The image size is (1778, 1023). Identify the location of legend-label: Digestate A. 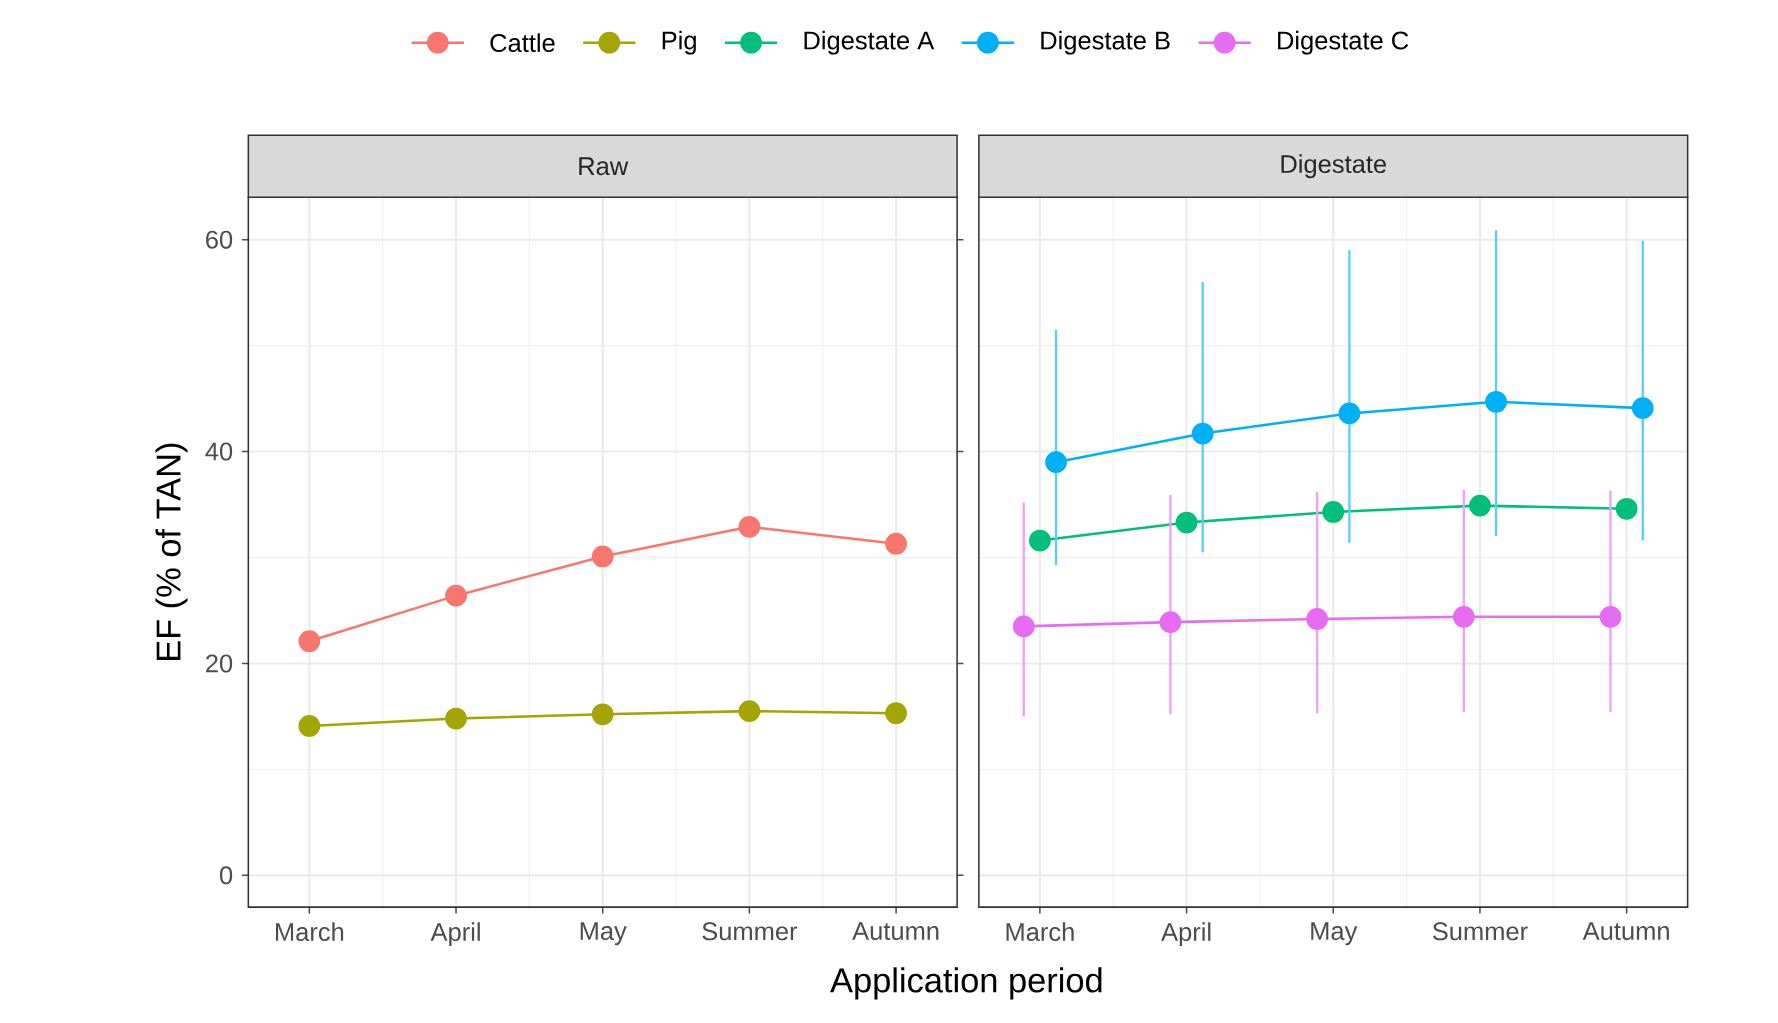
(869, 43).